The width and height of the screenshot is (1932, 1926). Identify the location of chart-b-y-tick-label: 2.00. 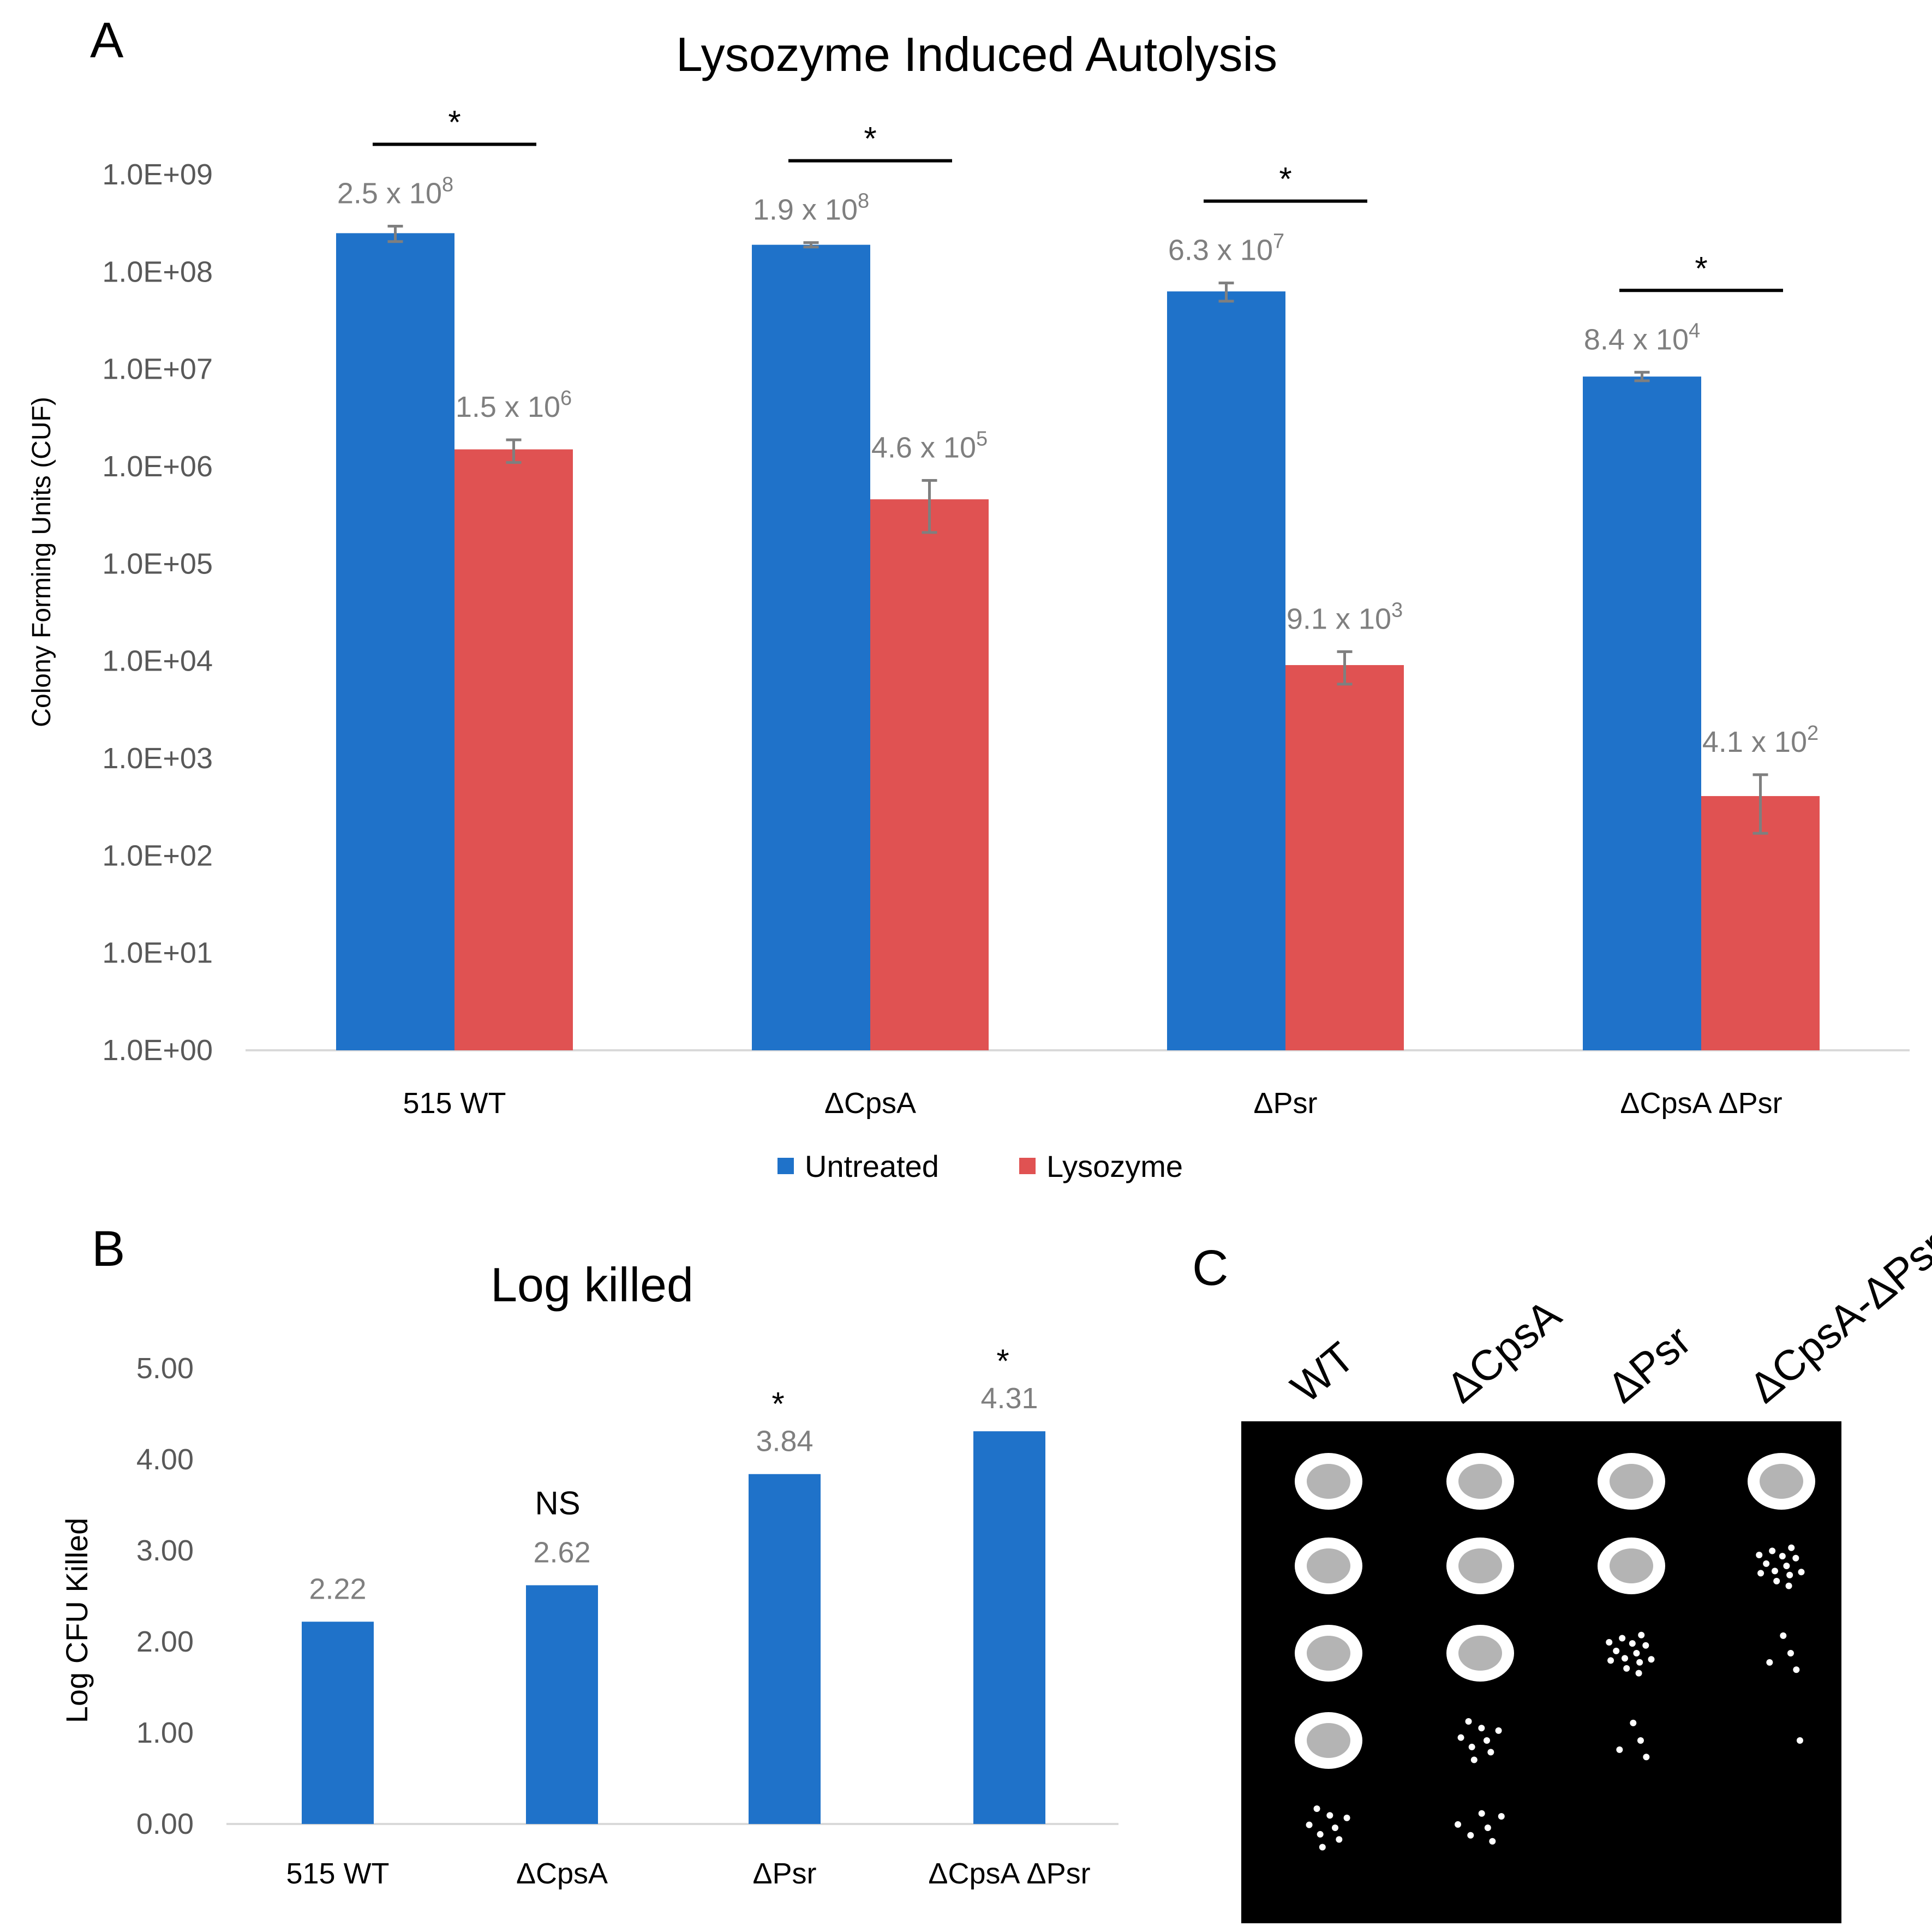
(165, 1641).